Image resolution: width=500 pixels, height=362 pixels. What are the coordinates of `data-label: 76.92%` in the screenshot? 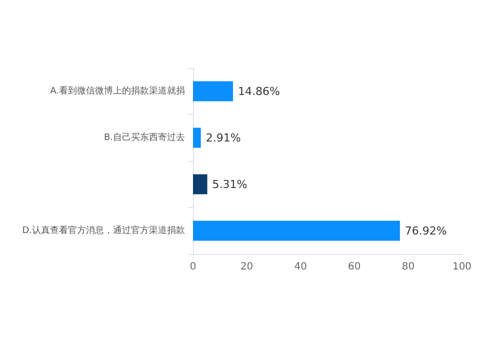 It's located at (425, 231).